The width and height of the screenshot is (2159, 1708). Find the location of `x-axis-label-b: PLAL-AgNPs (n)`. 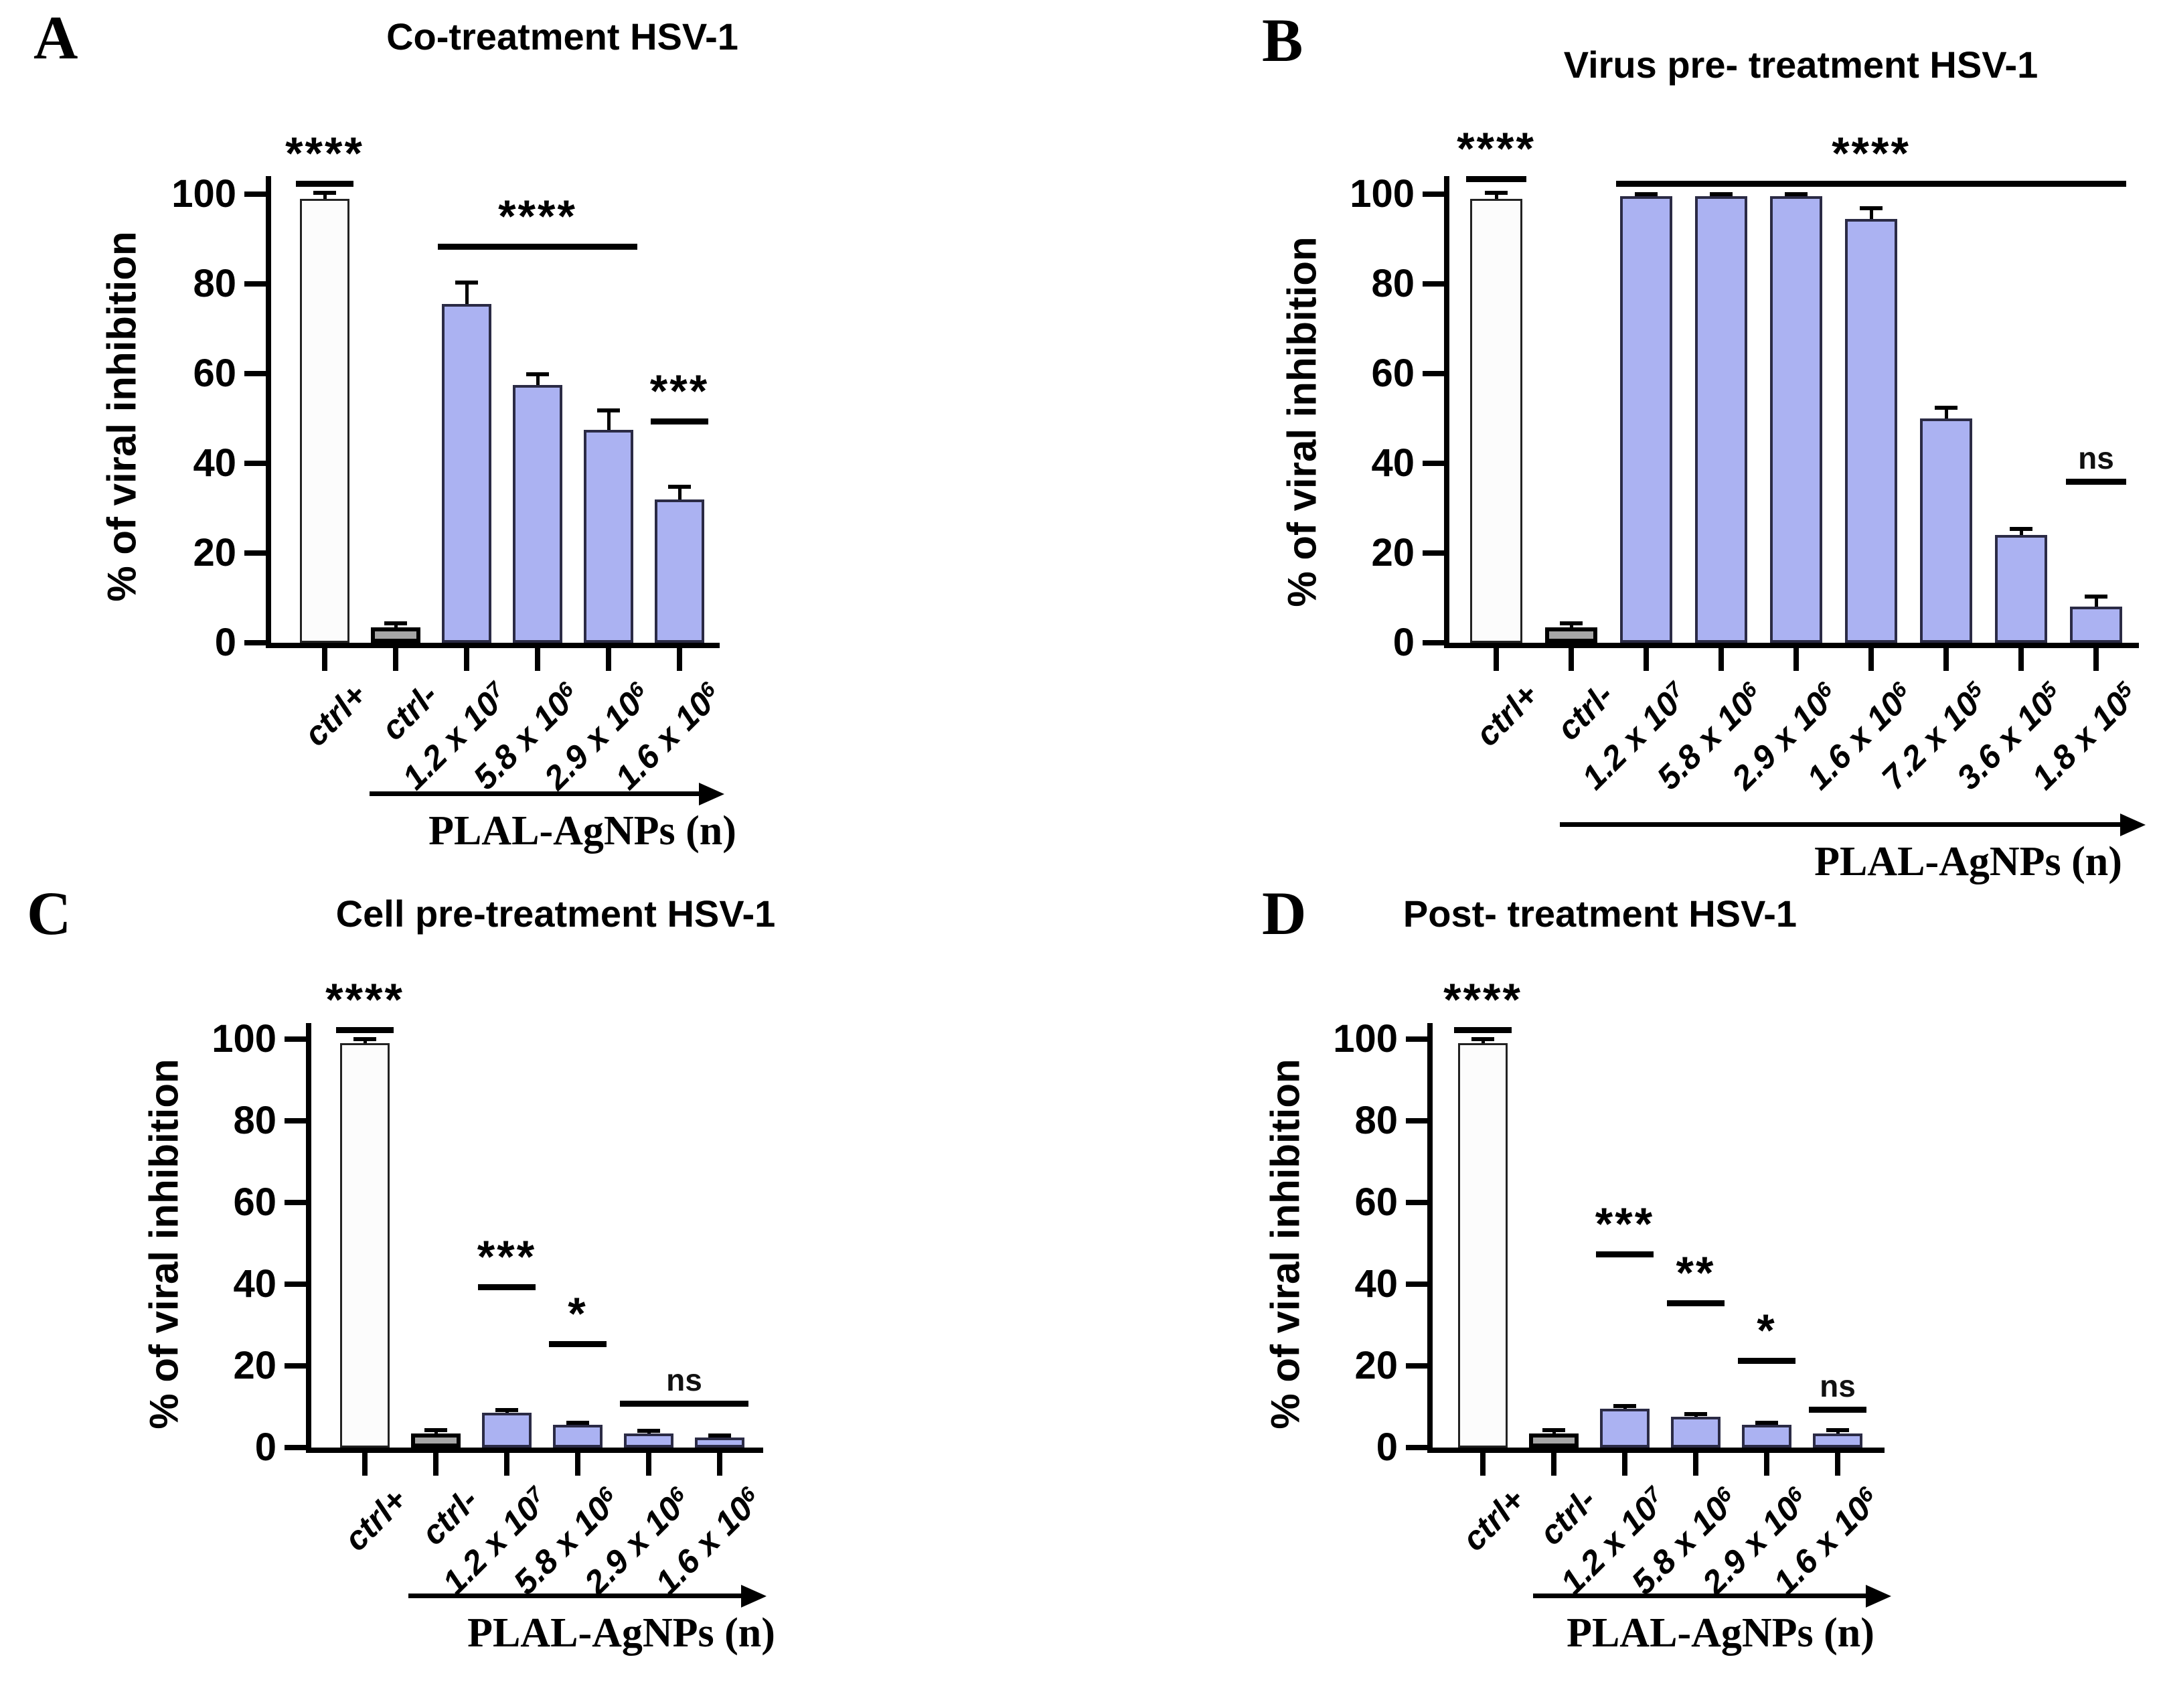

x-axis-label-b: PLAL-AgNPs (n) is located at coordinates (1968, 862).